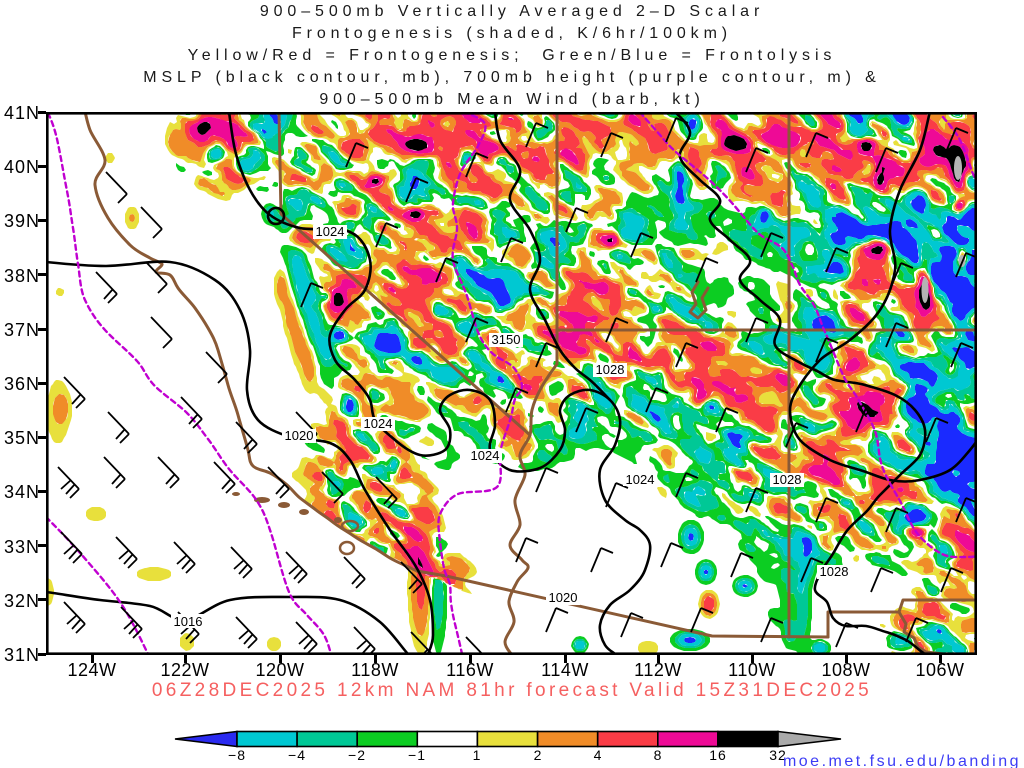  Describe the element at coordinates (188, 621) in the screenshot. I see `svg-text: 1016` at that location.